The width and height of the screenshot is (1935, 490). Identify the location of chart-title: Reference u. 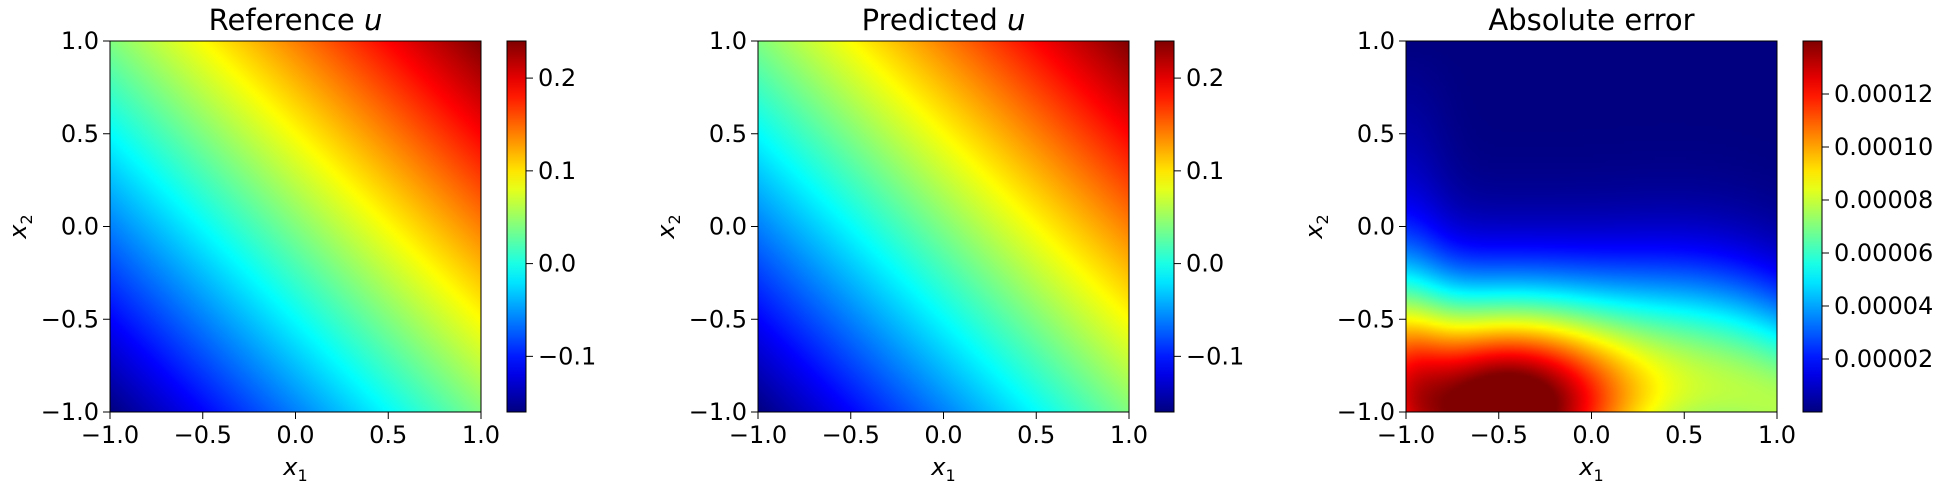
(296, 20).